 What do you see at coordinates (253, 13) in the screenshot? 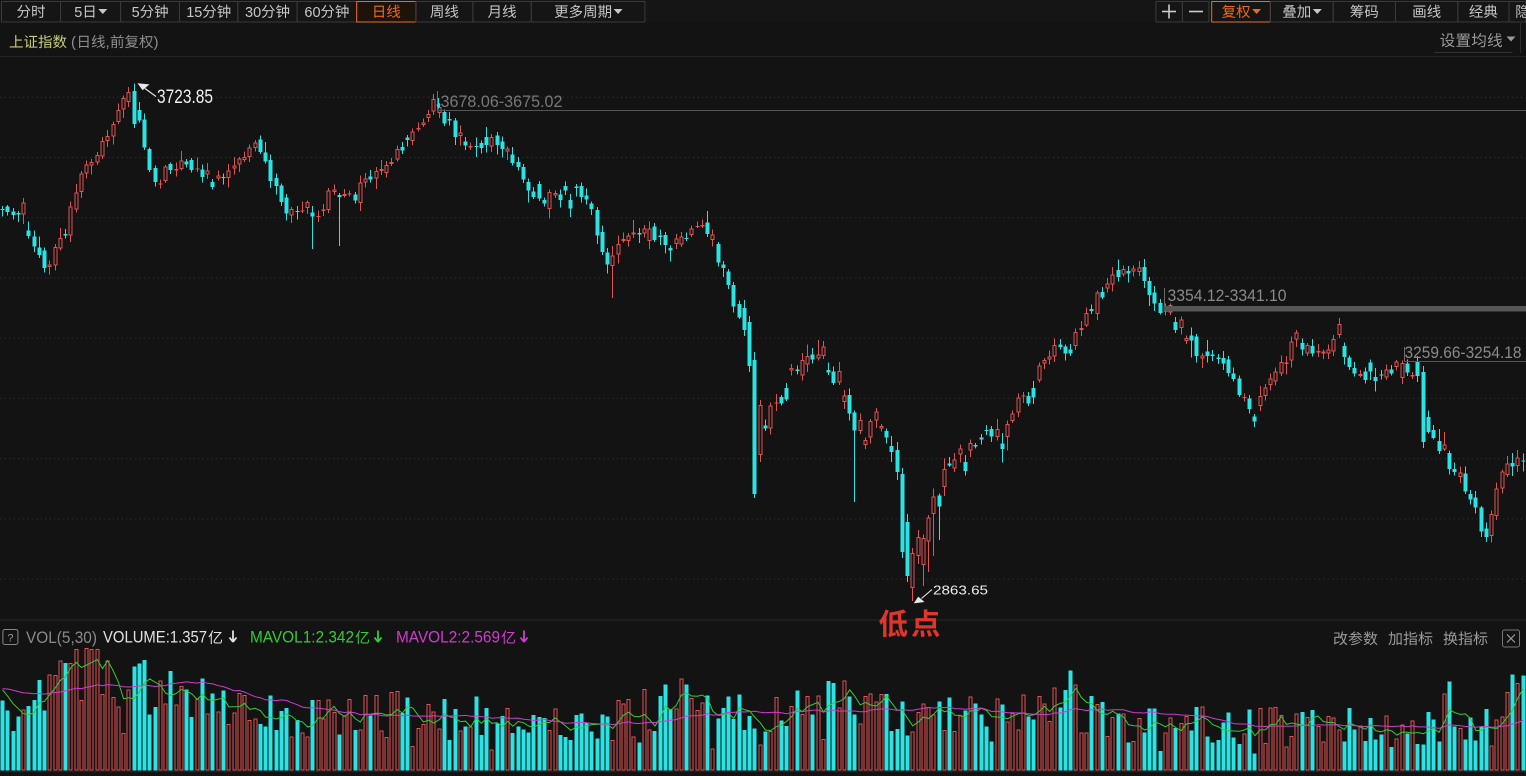
I see `svg-text: 30` at bounding box center [253, 13].